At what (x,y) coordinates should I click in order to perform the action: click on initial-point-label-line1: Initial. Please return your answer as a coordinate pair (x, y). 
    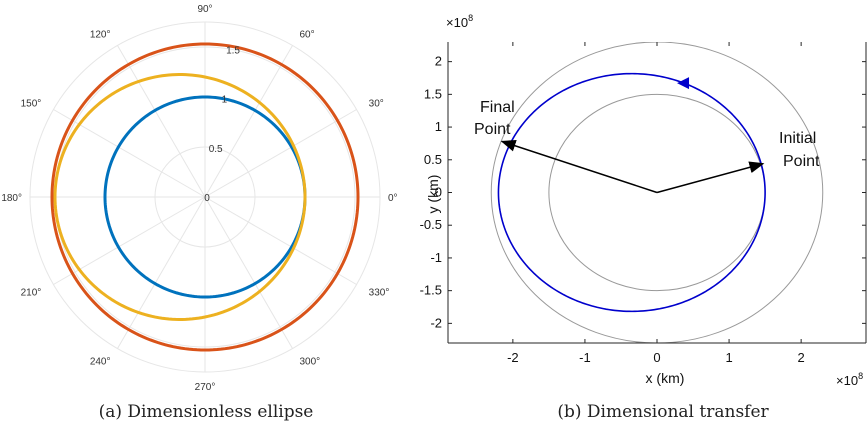
    Looking at the image, I should click on (797, 138).